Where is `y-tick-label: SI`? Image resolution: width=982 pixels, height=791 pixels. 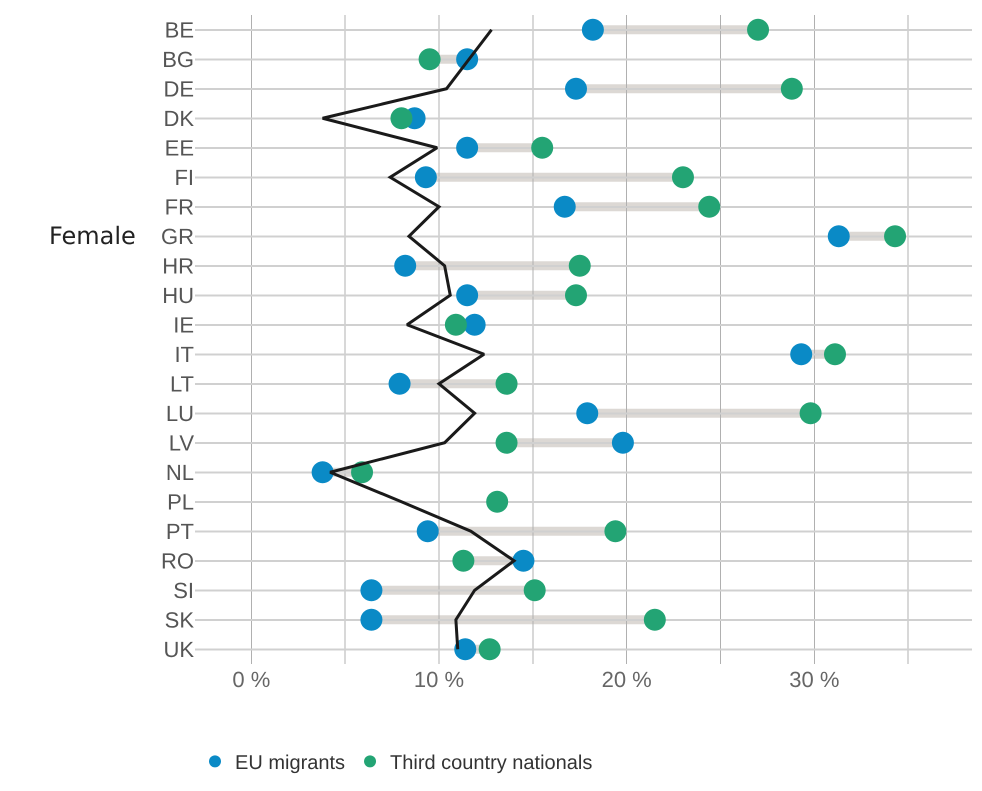
y-tick-label: SI is located at coordinates (183, 590).